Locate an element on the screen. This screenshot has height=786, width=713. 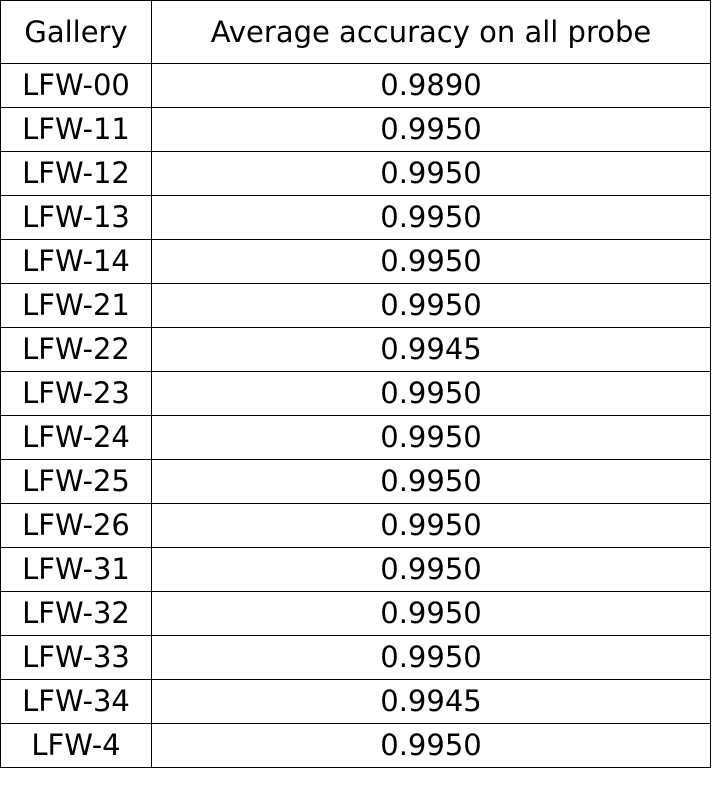
gallery-cell: LFW-22 is located at coordinates (76, 349).